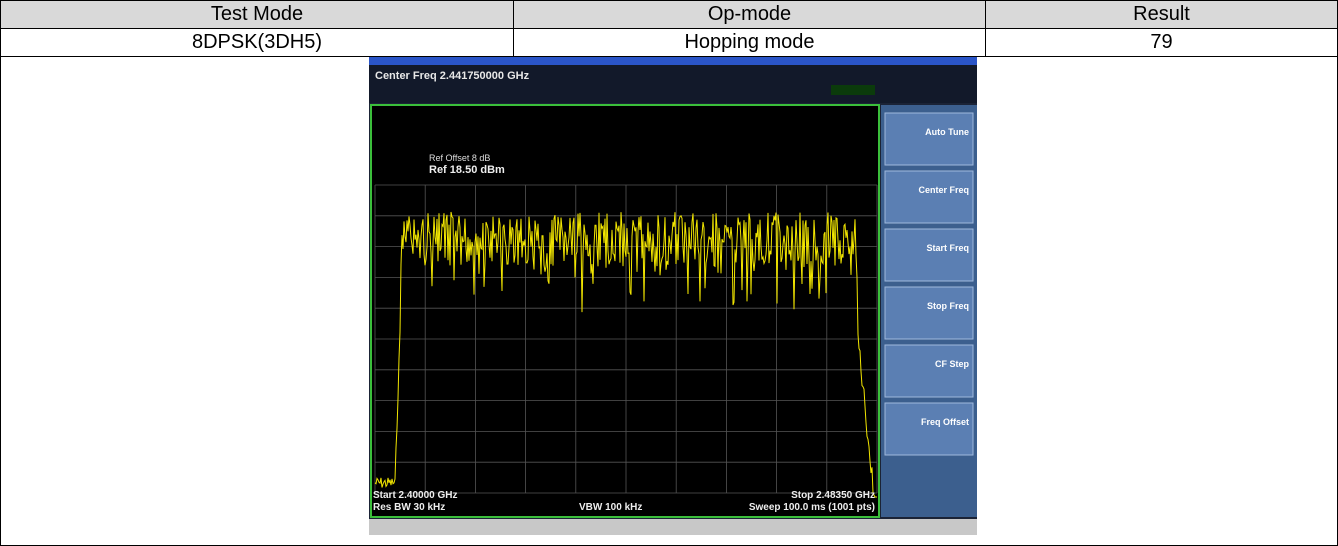  What do you see at coordinates (947, 248) in the screenshot?
I see `softkey-label: Start Freq` at bounding box center [947, 248].